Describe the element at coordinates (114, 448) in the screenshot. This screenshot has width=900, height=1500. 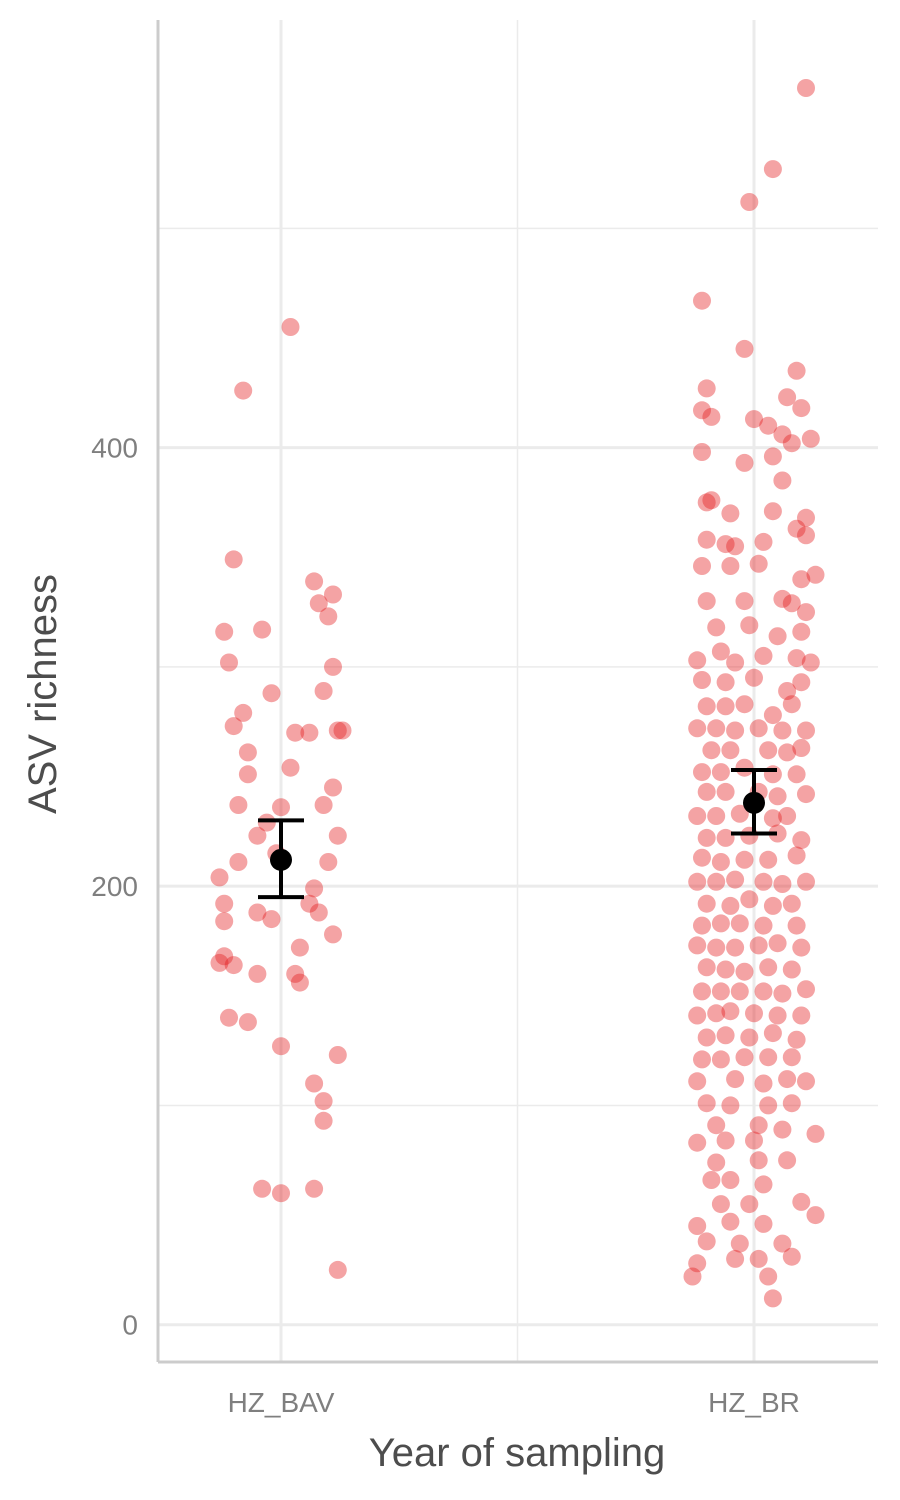
I see `y-tick-label-2: 400` at that location.